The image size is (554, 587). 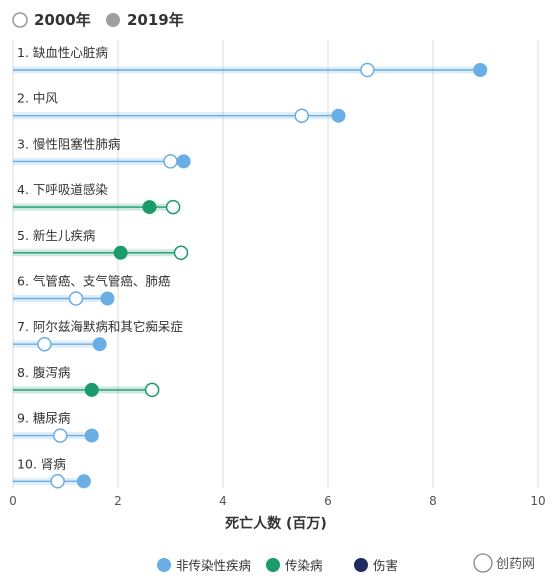 I want to click on row-label: 2. 中风, so click(x=37, y=98).